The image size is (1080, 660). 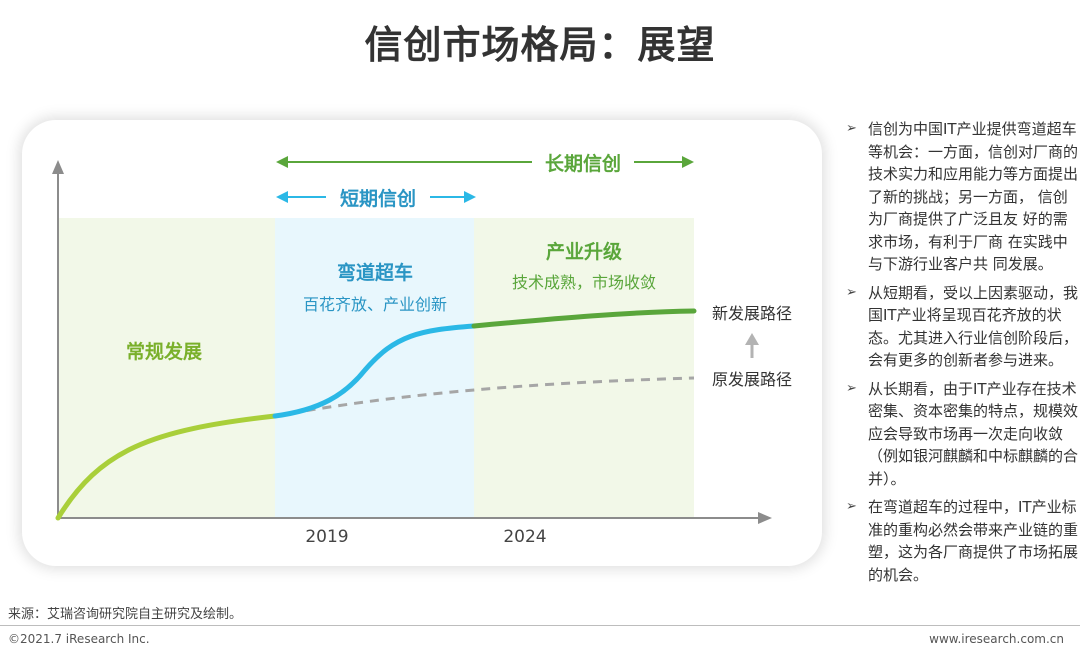 What do you see at coordinates (79, 639) in the screenshot?
I see `copyright-text: ©2021.7 iResearch Inc.` at bounding box center [79, 639].